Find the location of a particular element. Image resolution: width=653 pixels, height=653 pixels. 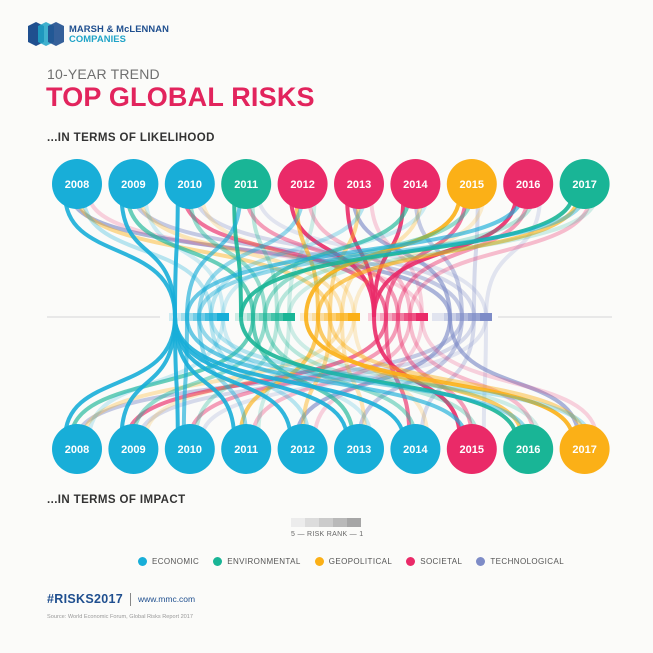

likelihood-year-label: 2009 is located at coordinates (133, 185).